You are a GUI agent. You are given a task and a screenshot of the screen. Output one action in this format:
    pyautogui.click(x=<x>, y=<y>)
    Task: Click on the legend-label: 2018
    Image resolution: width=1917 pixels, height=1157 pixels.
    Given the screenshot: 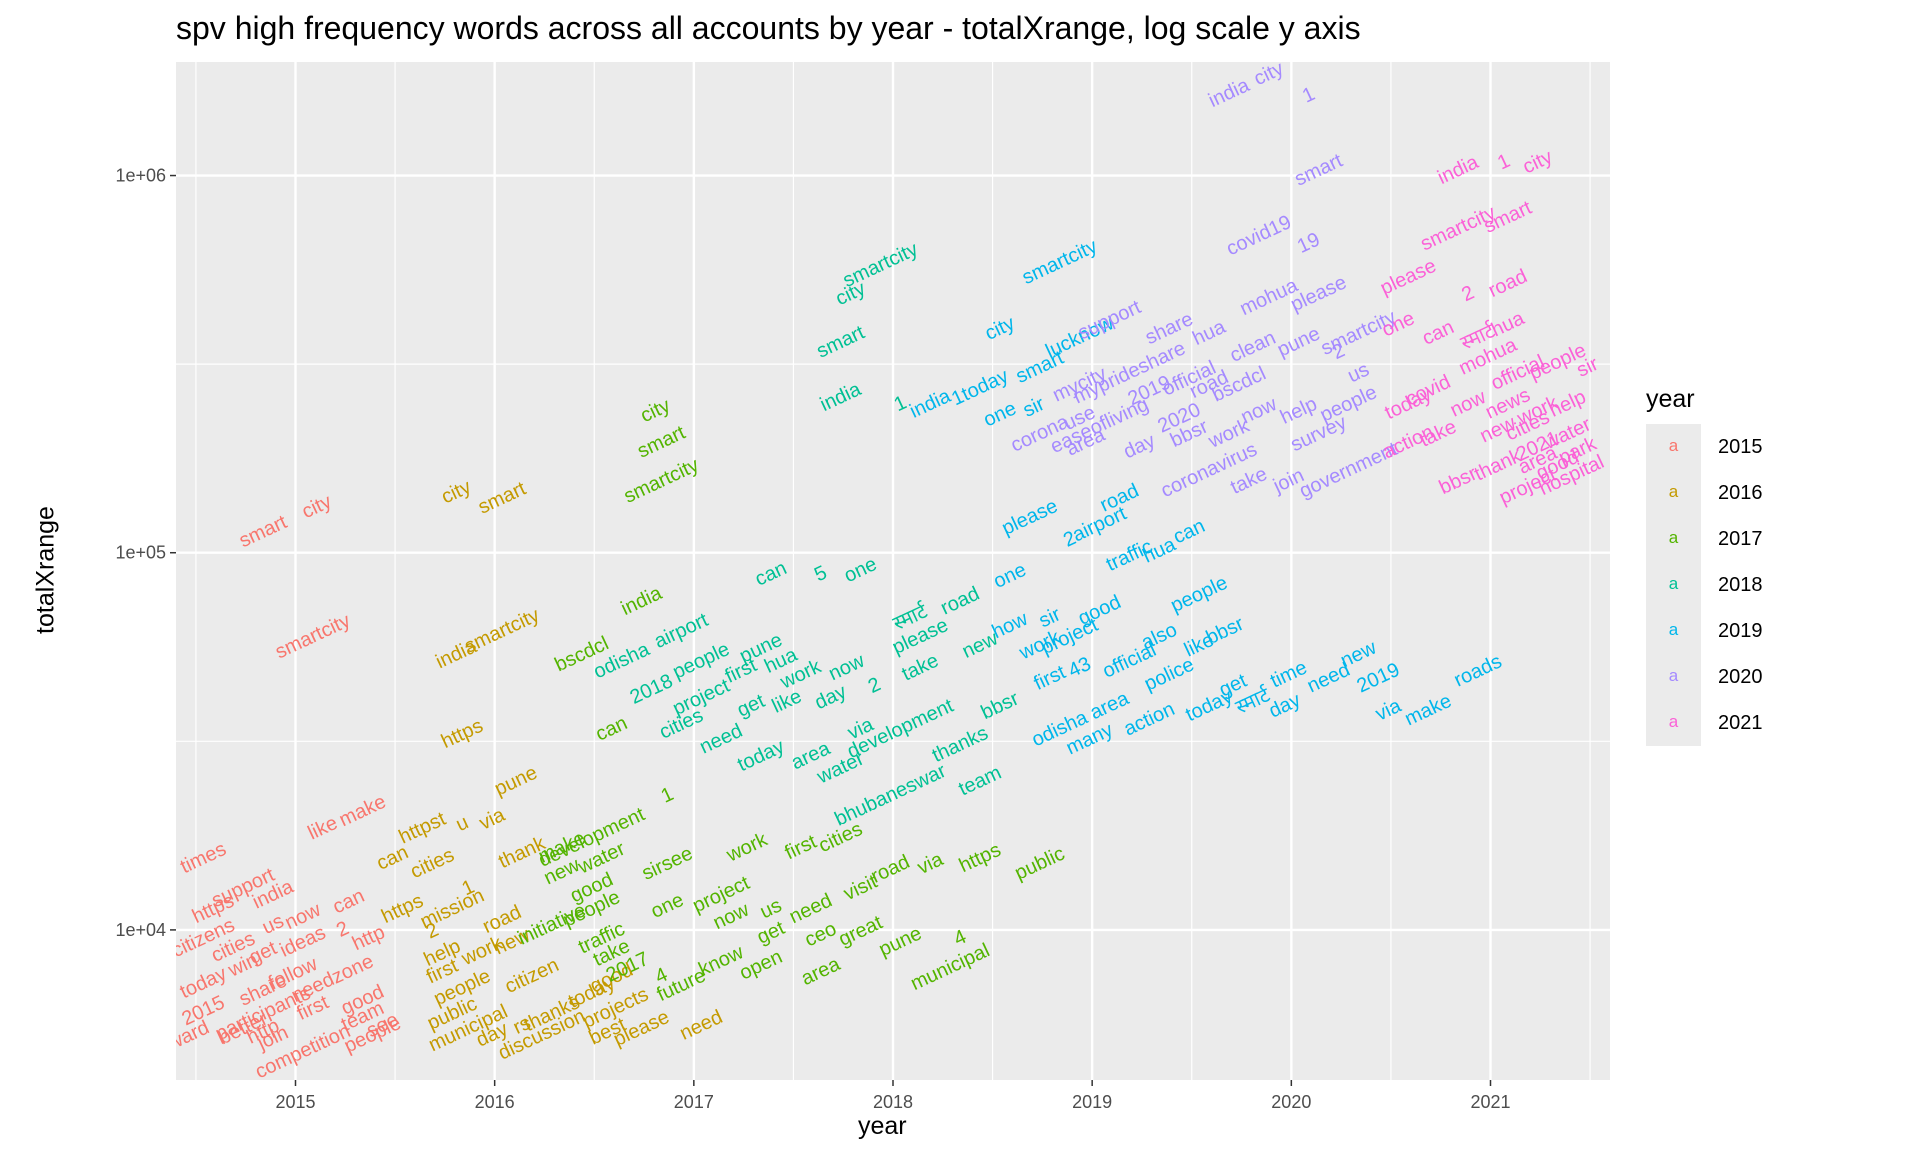 What is the action you would take?
    pyautogui.click(x=1740, y=585)
    